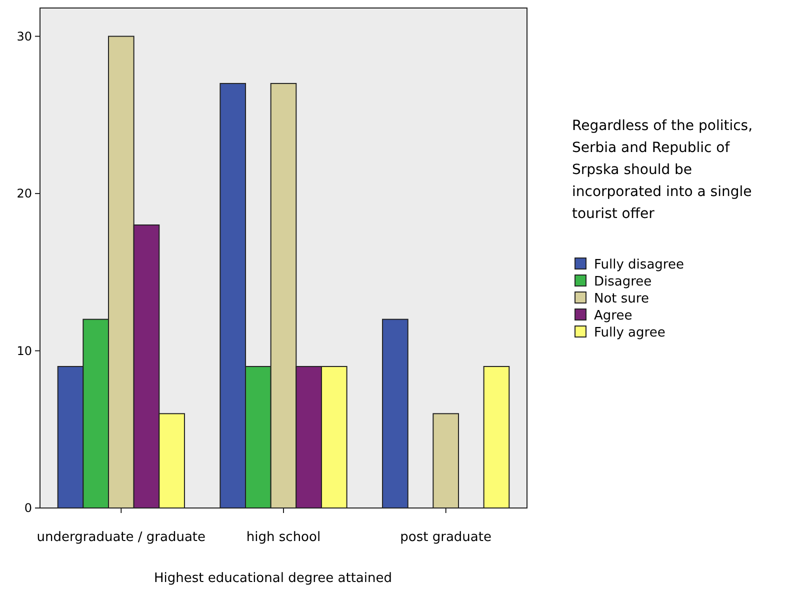  Describe the element at coordinates (662, 170) in the screenshot. I see `legend-title: Regardless of the politics, Serbia and Republic of Srpska should be incorporated into a single tourist offer` at that location.